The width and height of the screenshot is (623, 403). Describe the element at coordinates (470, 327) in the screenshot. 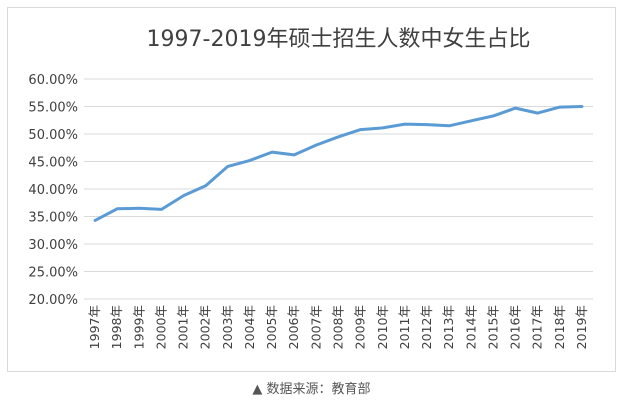

I see `x-tick-label: 2014年` at that location.